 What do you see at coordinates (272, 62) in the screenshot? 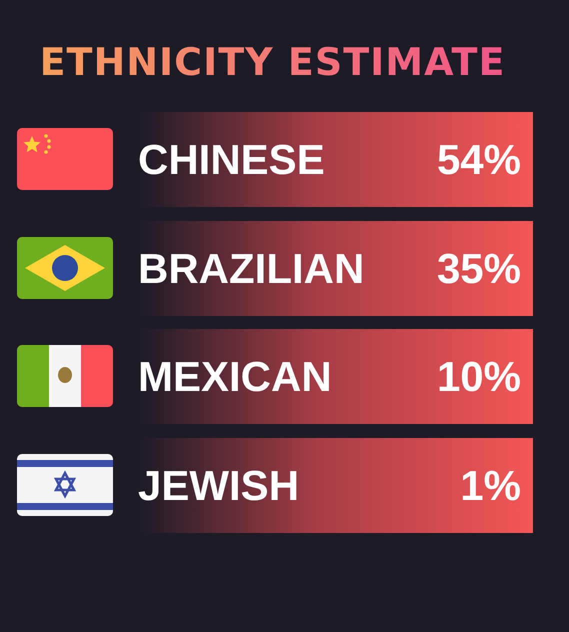
I see `text: ETHNICITY ESTIMATE` at bounding box center [272, 62].